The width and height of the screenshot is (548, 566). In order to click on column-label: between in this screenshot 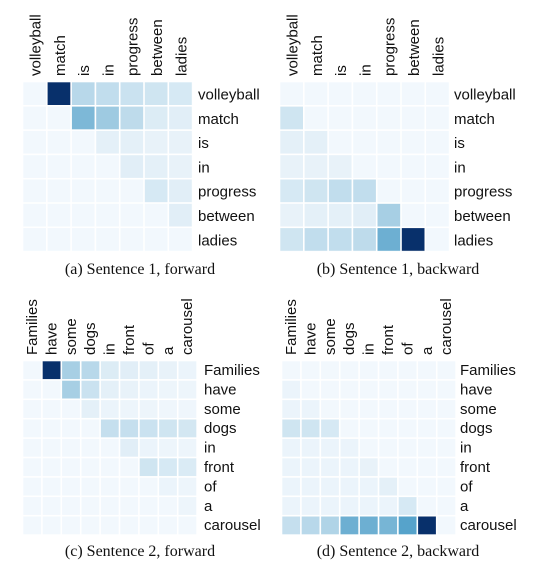, I will do `click(157, 47)`.